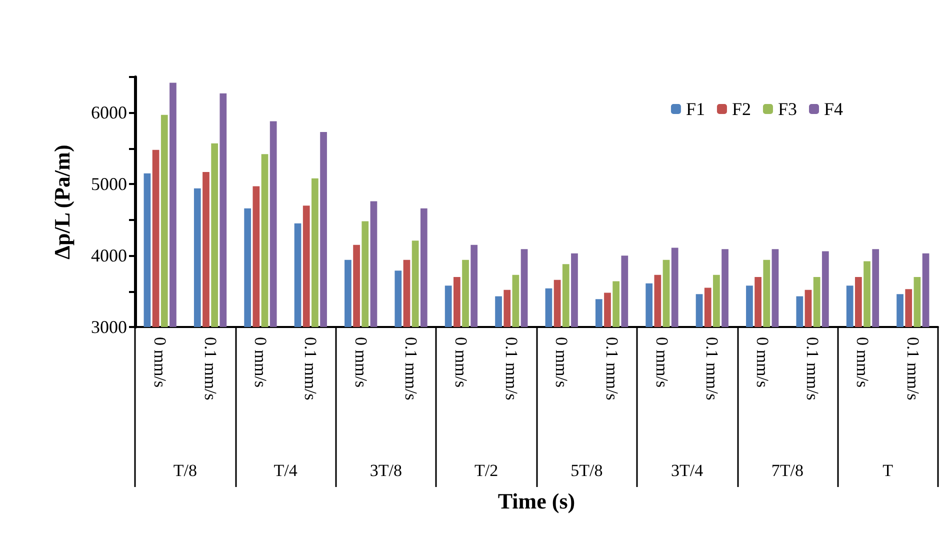 This screenshot has height=546, width=948. I want to click on legend-label: F1, so click(695, 109).